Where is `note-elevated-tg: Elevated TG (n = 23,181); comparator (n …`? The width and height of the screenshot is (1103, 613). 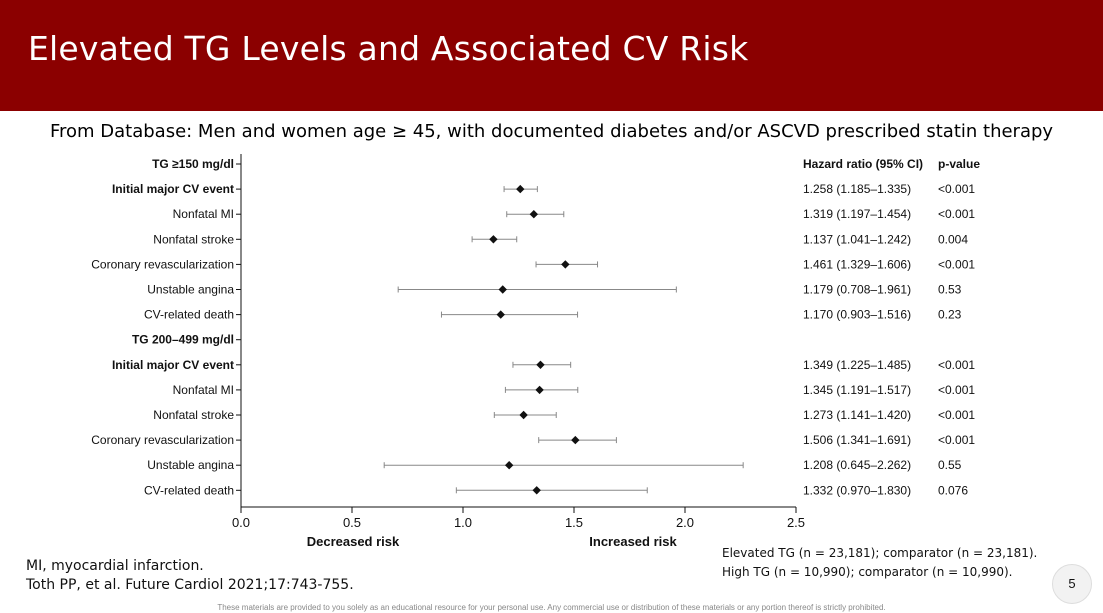 note-elevated-tg: Elevated TG (n = 23,181); comparator (n … is located at coordinates (880, 553).